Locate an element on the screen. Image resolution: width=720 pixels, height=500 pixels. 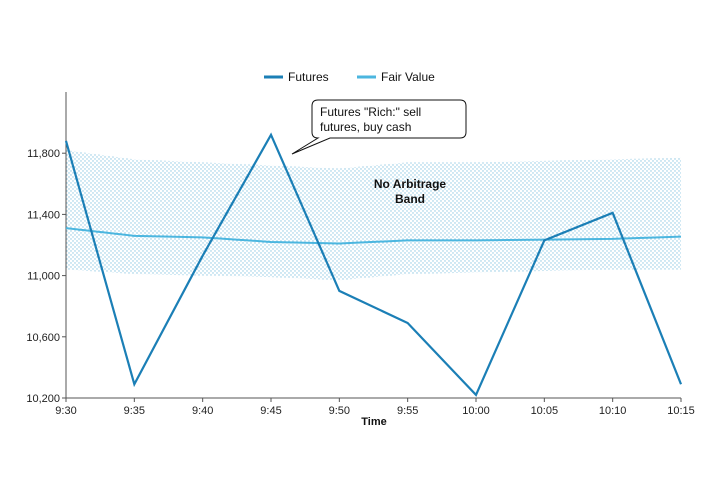
x-tick-label: 9:30 is located at coordinates (65, 411).